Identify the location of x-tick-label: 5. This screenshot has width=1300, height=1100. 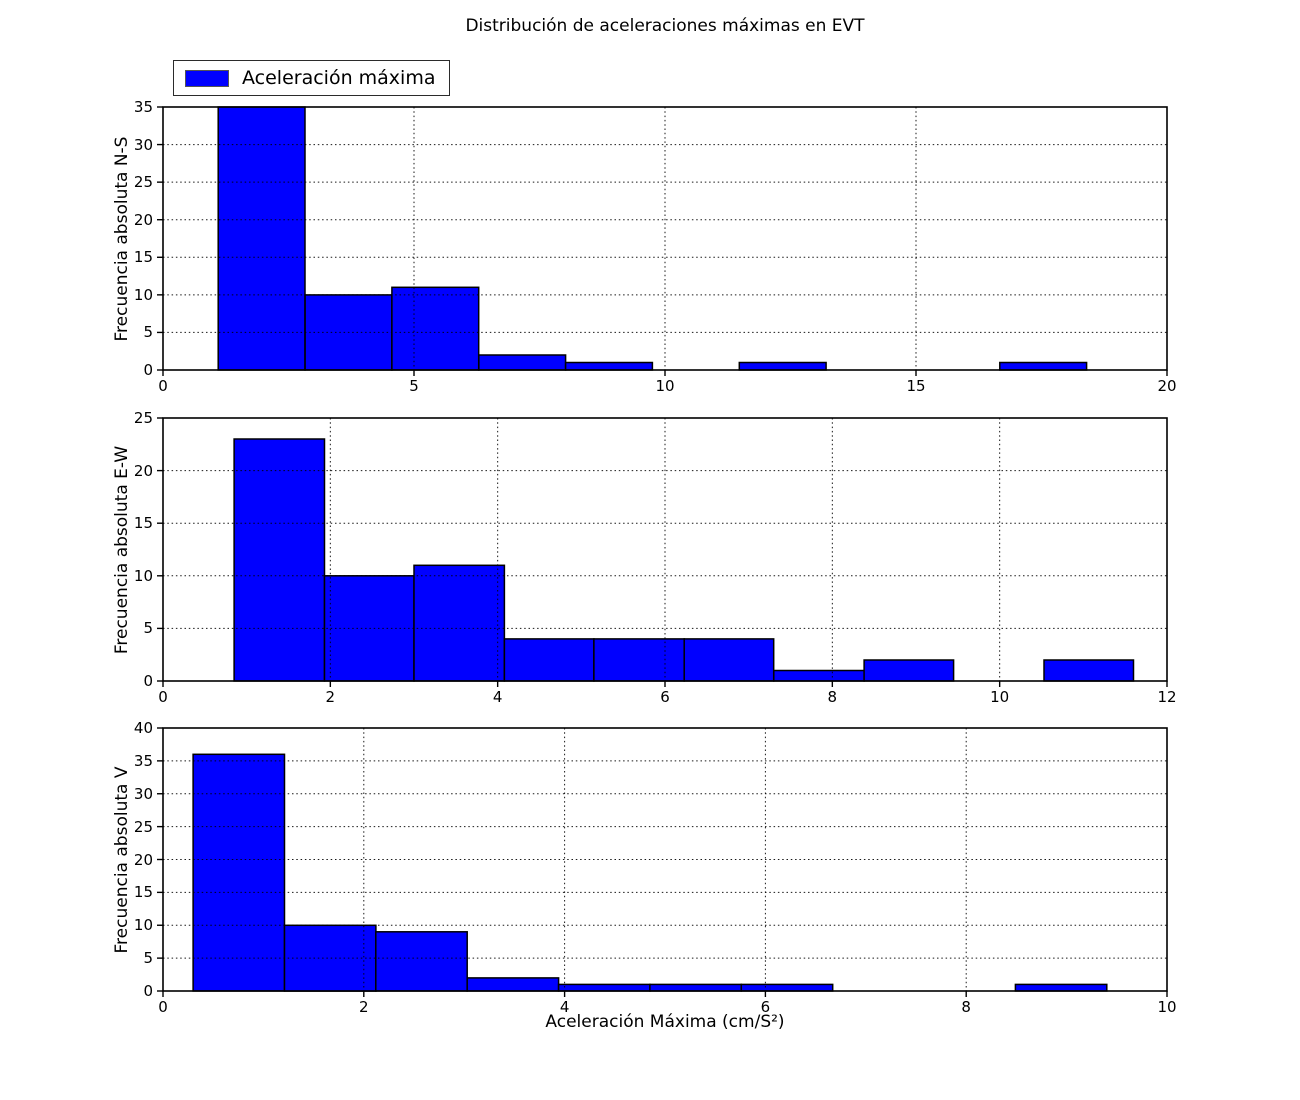
(414, 386).